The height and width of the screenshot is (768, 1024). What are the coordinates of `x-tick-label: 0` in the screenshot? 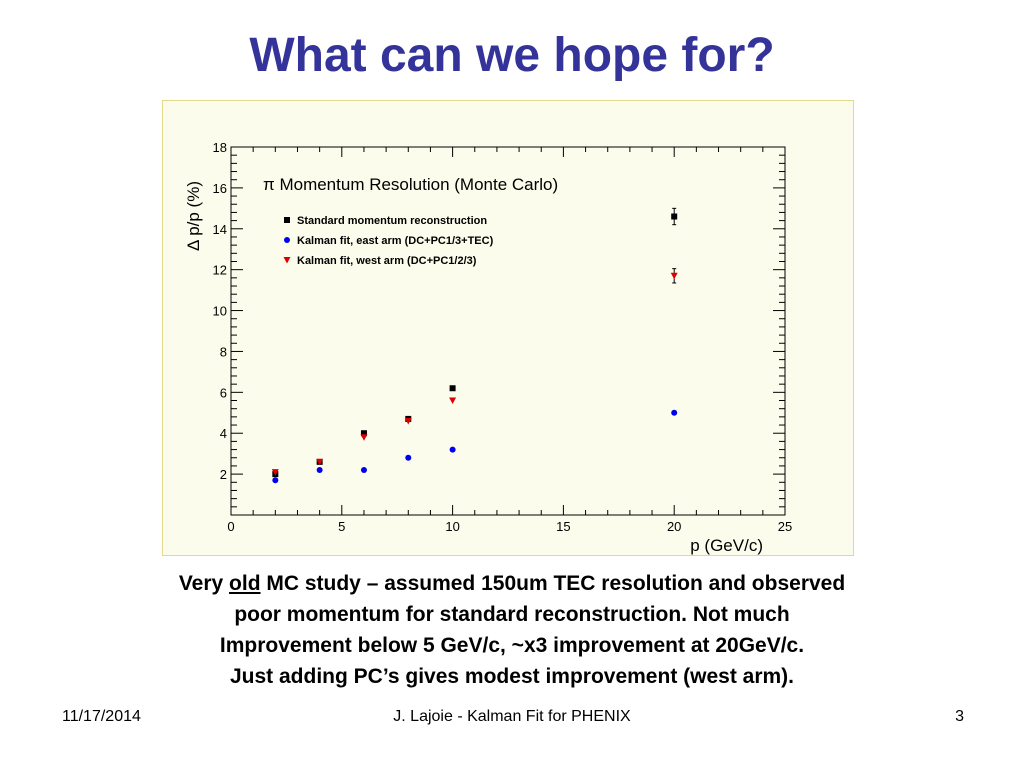 It's located at (230, 526).